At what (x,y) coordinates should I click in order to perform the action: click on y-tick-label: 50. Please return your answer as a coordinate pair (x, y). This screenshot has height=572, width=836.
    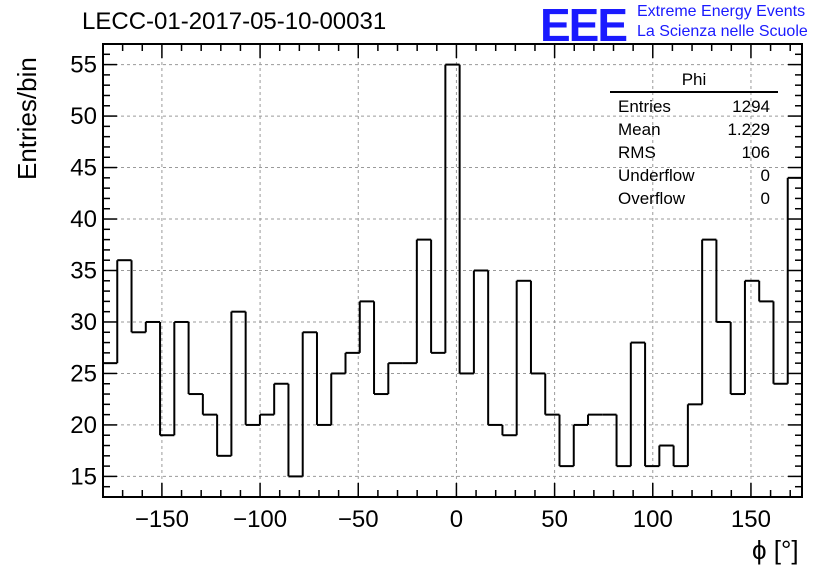
    Looking at the image, I should click on (83, 116).